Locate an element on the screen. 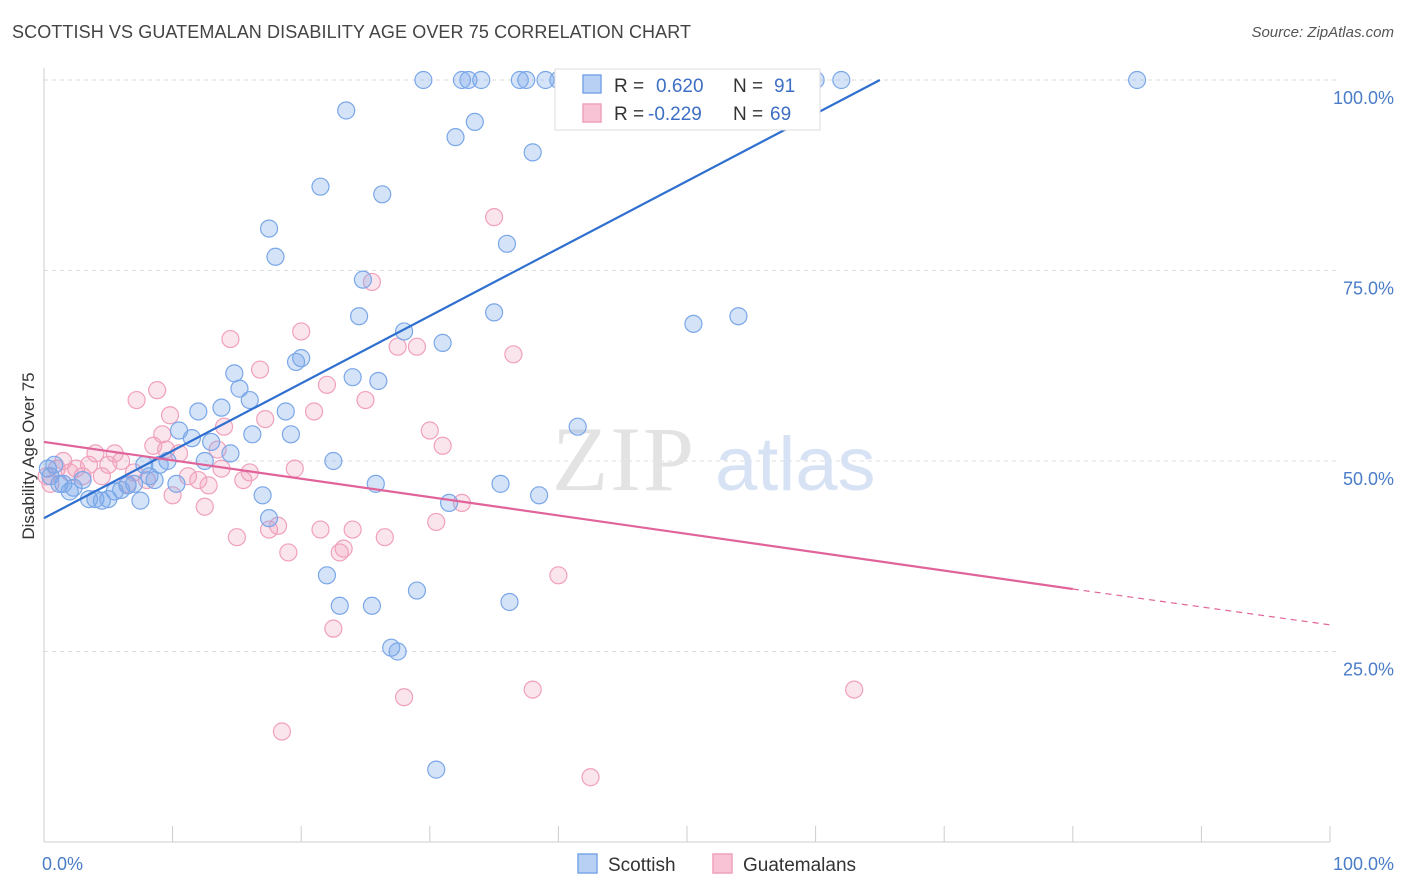  watermark-atlas: atlas is located at coordinates (795, 464).